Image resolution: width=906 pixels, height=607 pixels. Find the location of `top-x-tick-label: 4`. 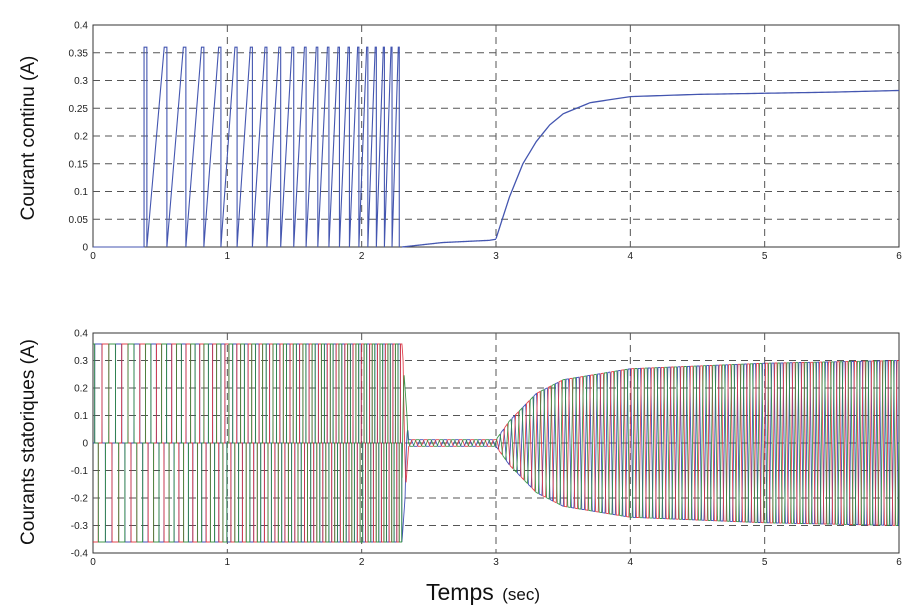

top-x-tick-label: 4 is located at coordinates (631, 256).